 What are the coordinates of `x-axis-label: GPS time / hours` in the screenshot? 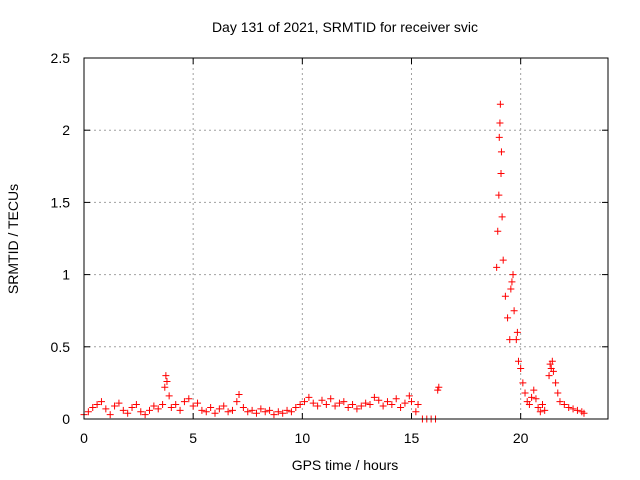 It's located at (345, 465).